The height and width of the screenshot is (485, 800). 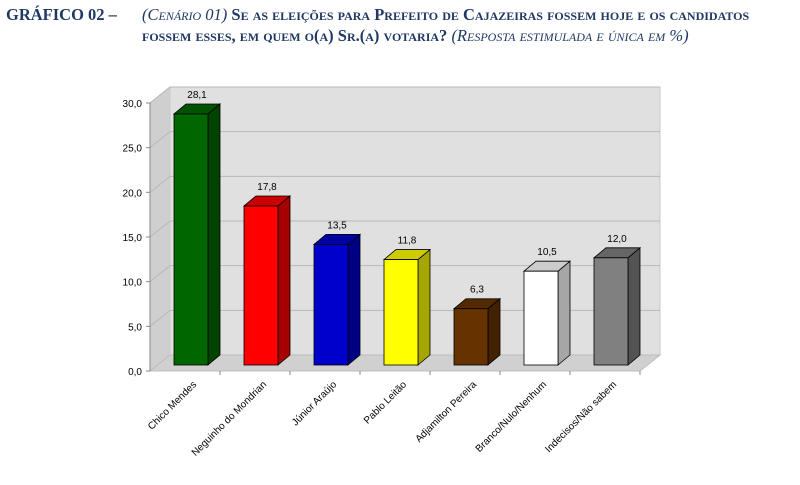 I want to click on data-label: 10,5, so click(x=547, y=252).